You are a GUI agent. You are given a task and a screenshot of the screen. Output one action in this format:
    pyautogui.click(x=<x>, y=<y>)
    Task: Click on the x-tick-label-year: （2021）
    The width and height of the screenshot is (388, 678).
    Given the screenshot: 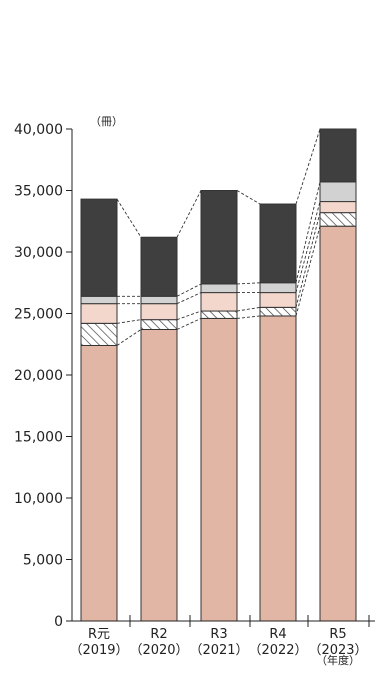 What is the action you would take?
    pyautogui.click(x=218, y=650)
    